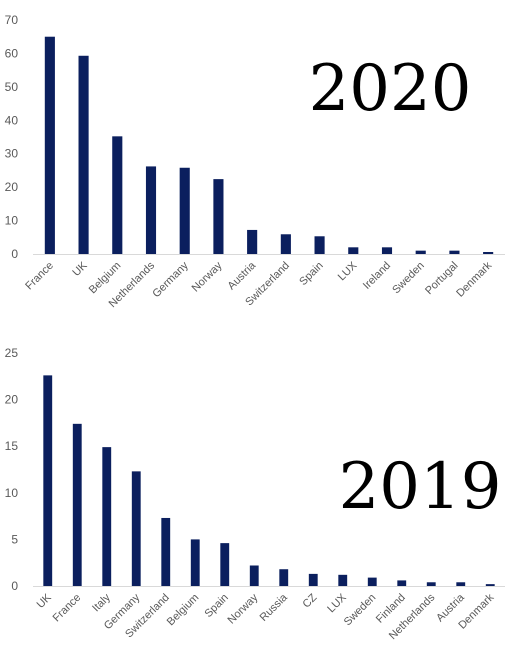 This screenshot has height=646, width=509. What do you see at coordinates (274, 607) in the screenshot?
I see `chart-2019-category-label: Russia` at bounding box center [274, 607].